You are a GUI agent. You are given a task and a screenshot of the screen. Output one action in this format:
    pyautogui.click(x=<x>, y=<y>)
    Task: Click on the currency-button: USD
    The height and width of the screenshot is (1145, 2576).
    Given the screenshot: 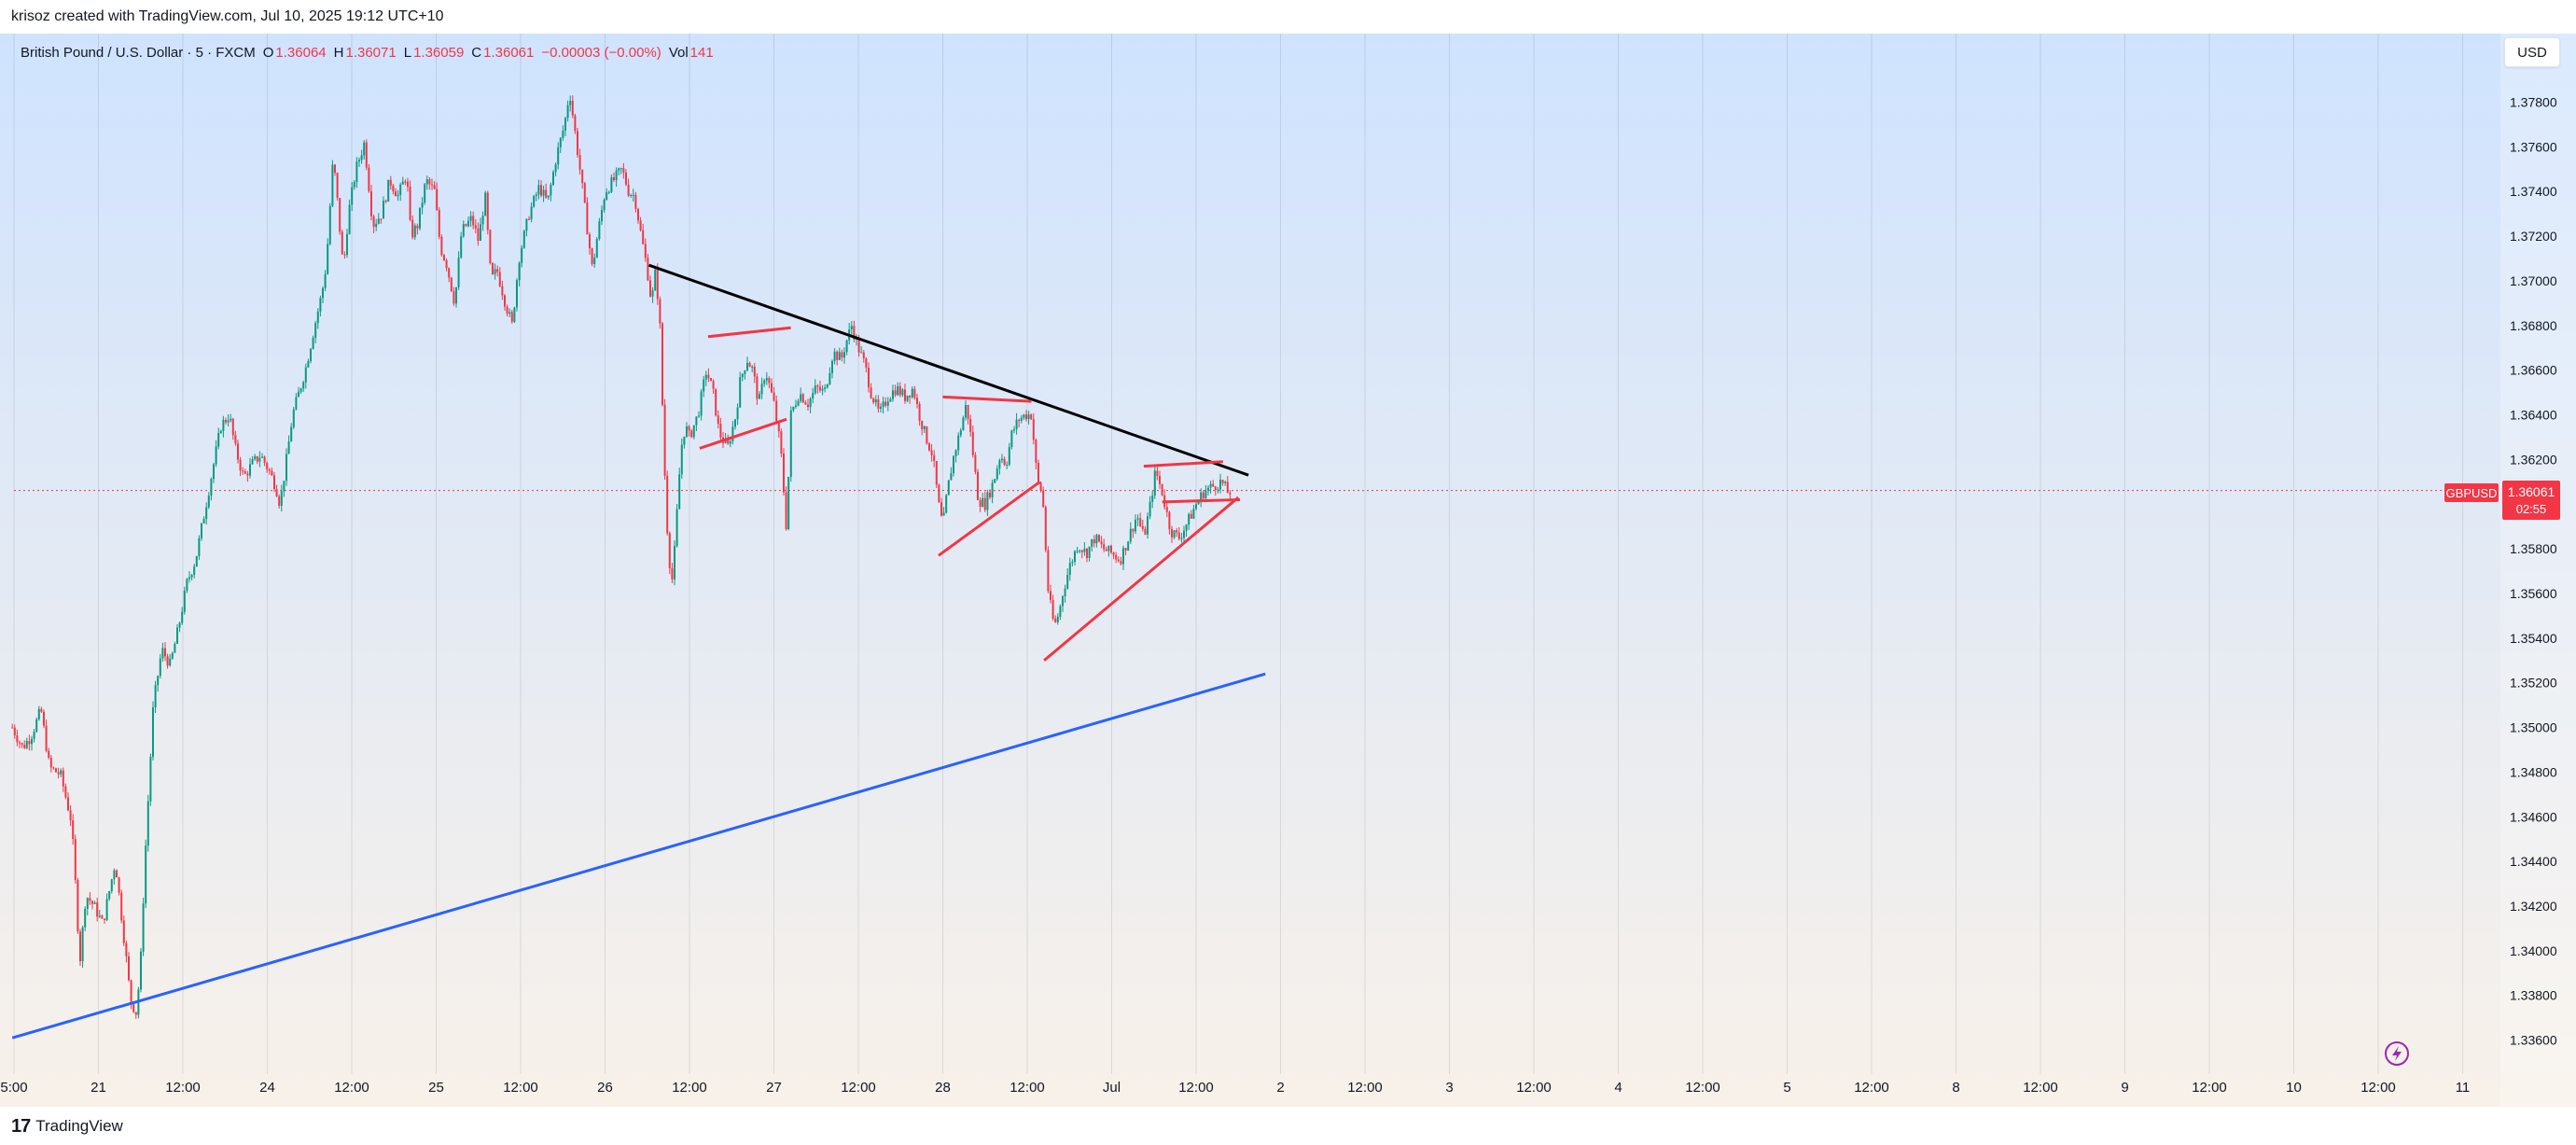 What is the action you would take?
    pyautogui.click(x=2532, y=52)
    